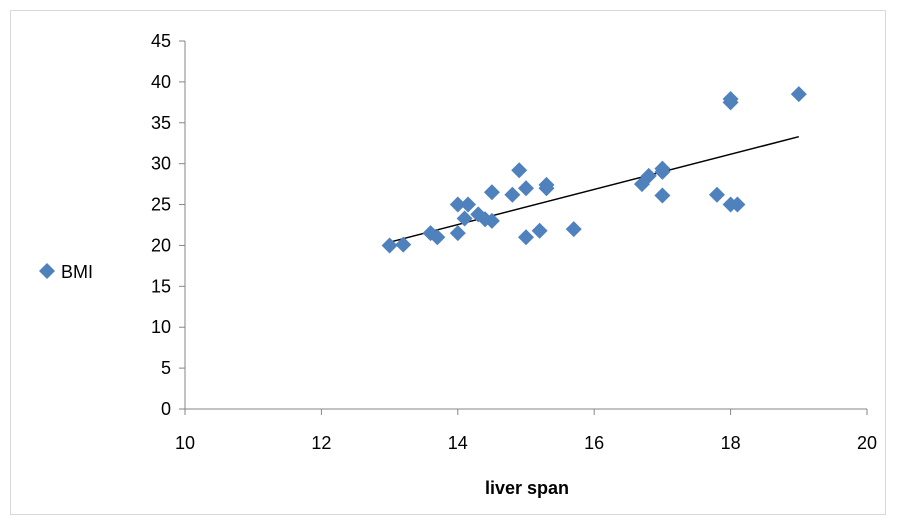  I want to click on x-tick-label: 10, so click(185, 443).